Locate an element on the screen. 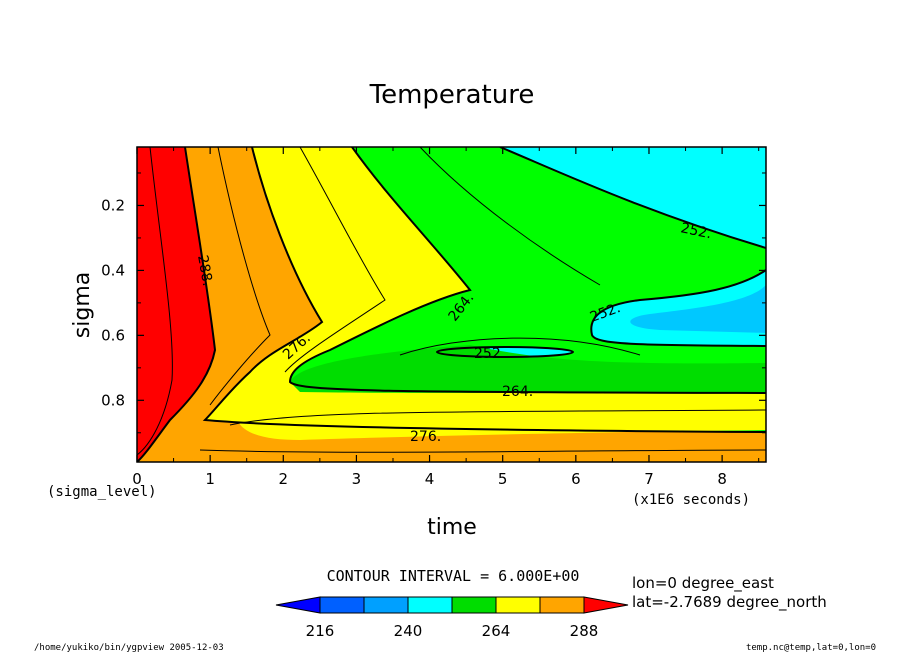 The image size is (904, 654). x-axis-label: time is located at coordinates (452, 527).